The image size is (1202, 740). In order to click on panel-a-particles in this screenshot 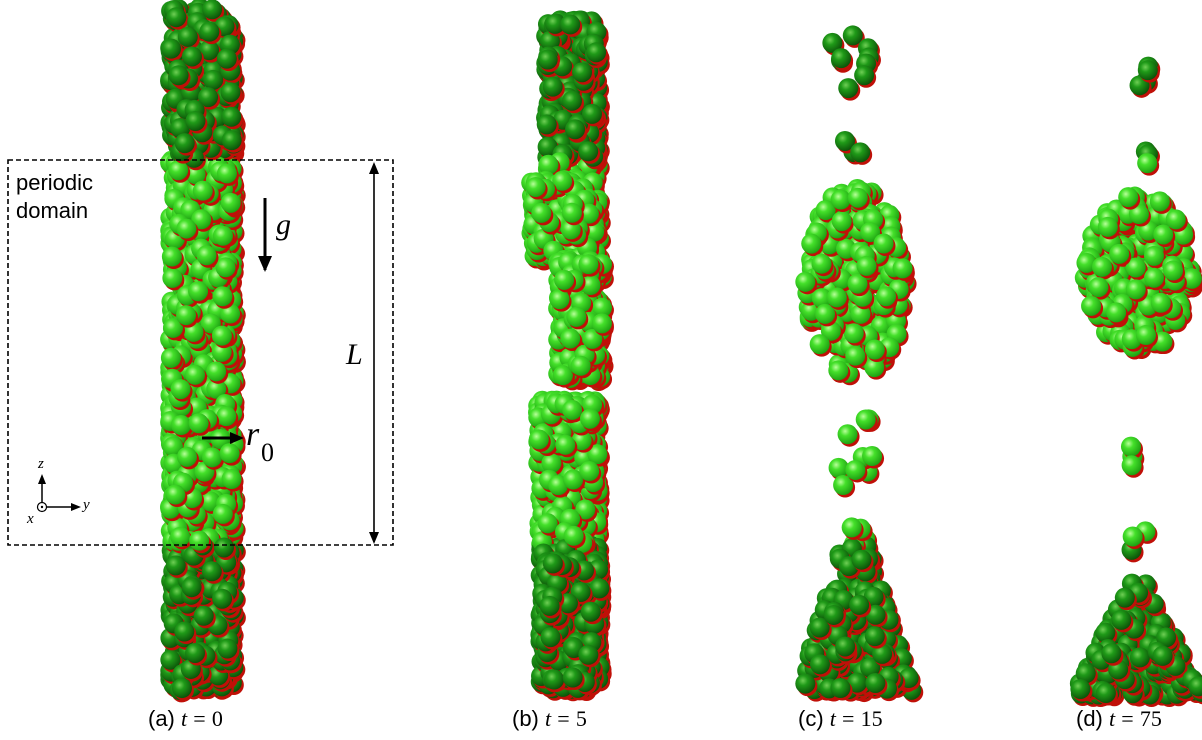, I will do `click(203, 351)`.